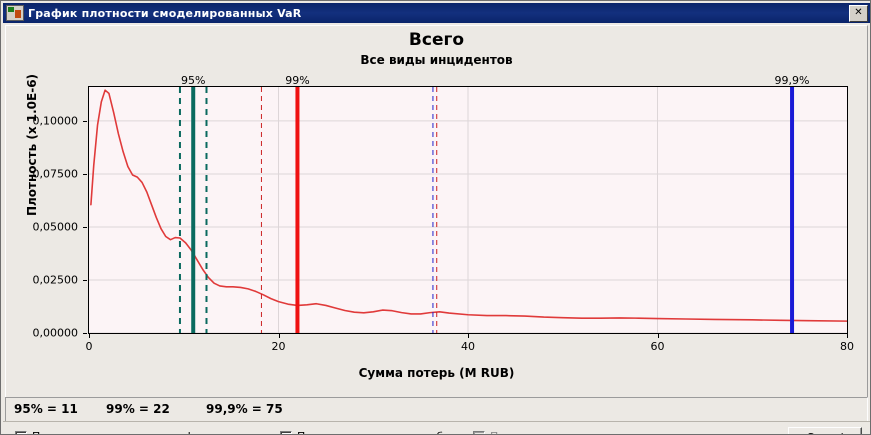 This screenshot has height=435, width=871. I want to click on x-tick-label: 20, so click(278, 346).